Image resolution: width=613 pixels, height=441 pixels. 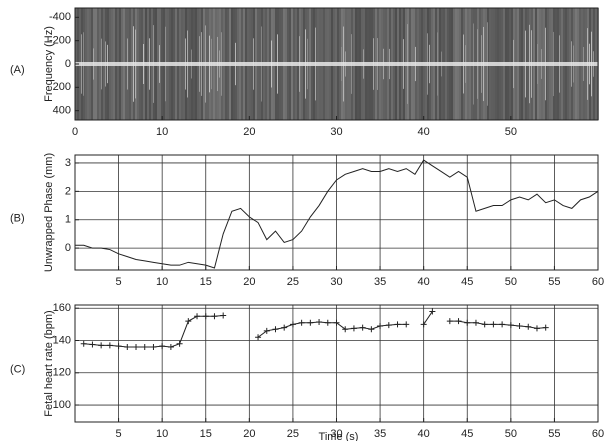 I want to click on y-tick-label: 160, so click(x=62, y=308).